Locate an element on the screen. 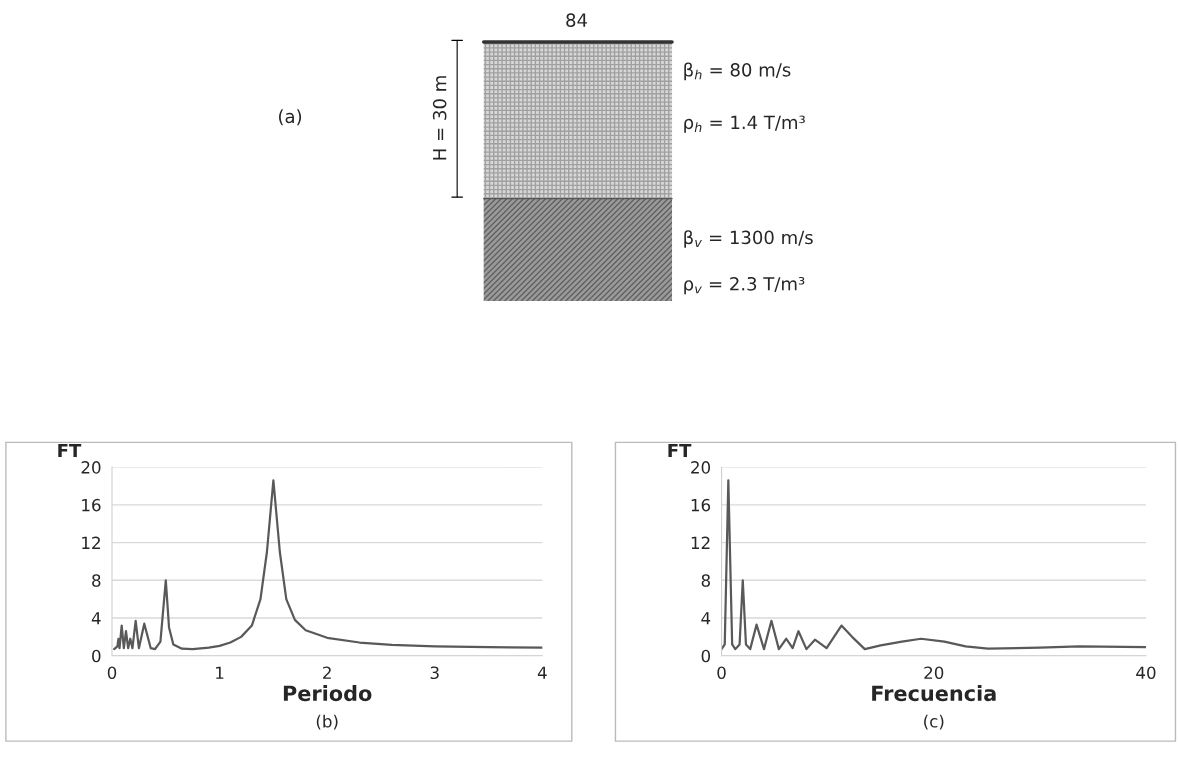 This screenshot has height=776, width=1179. text: 84 is located at coordinates (577, 20).